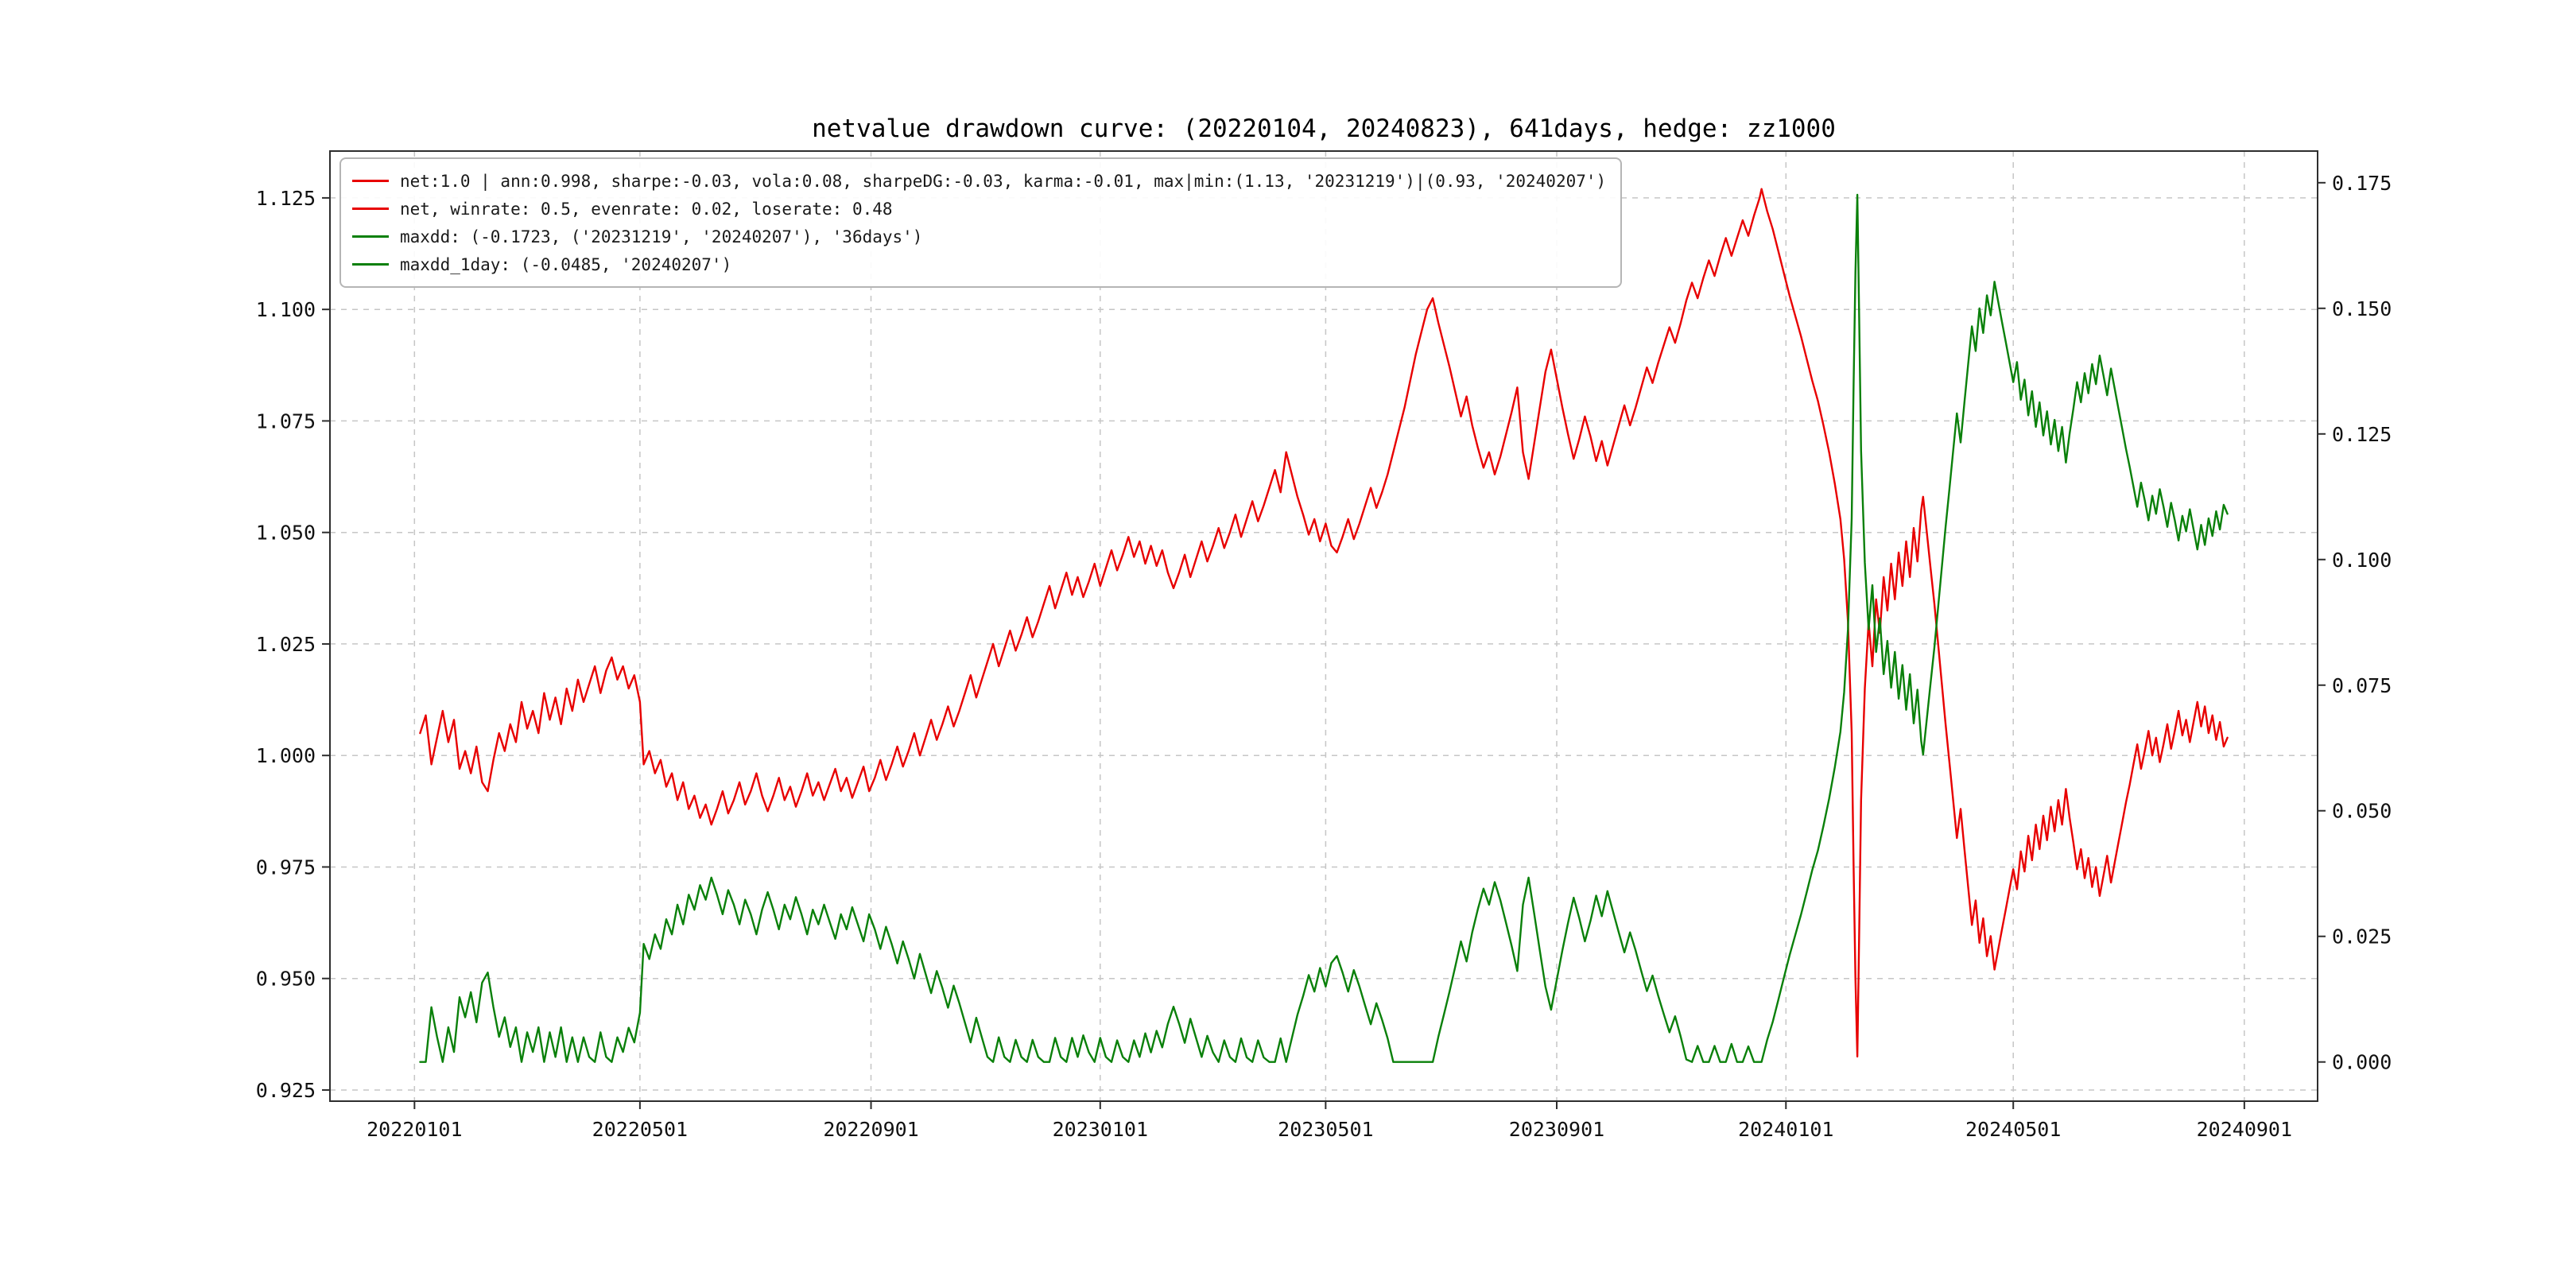 The image size is (2576, 1288). I want to click on legend-label-maxdd-1day: maxdd_1day: (-0.0485, '20240207'), so click(566, 264).